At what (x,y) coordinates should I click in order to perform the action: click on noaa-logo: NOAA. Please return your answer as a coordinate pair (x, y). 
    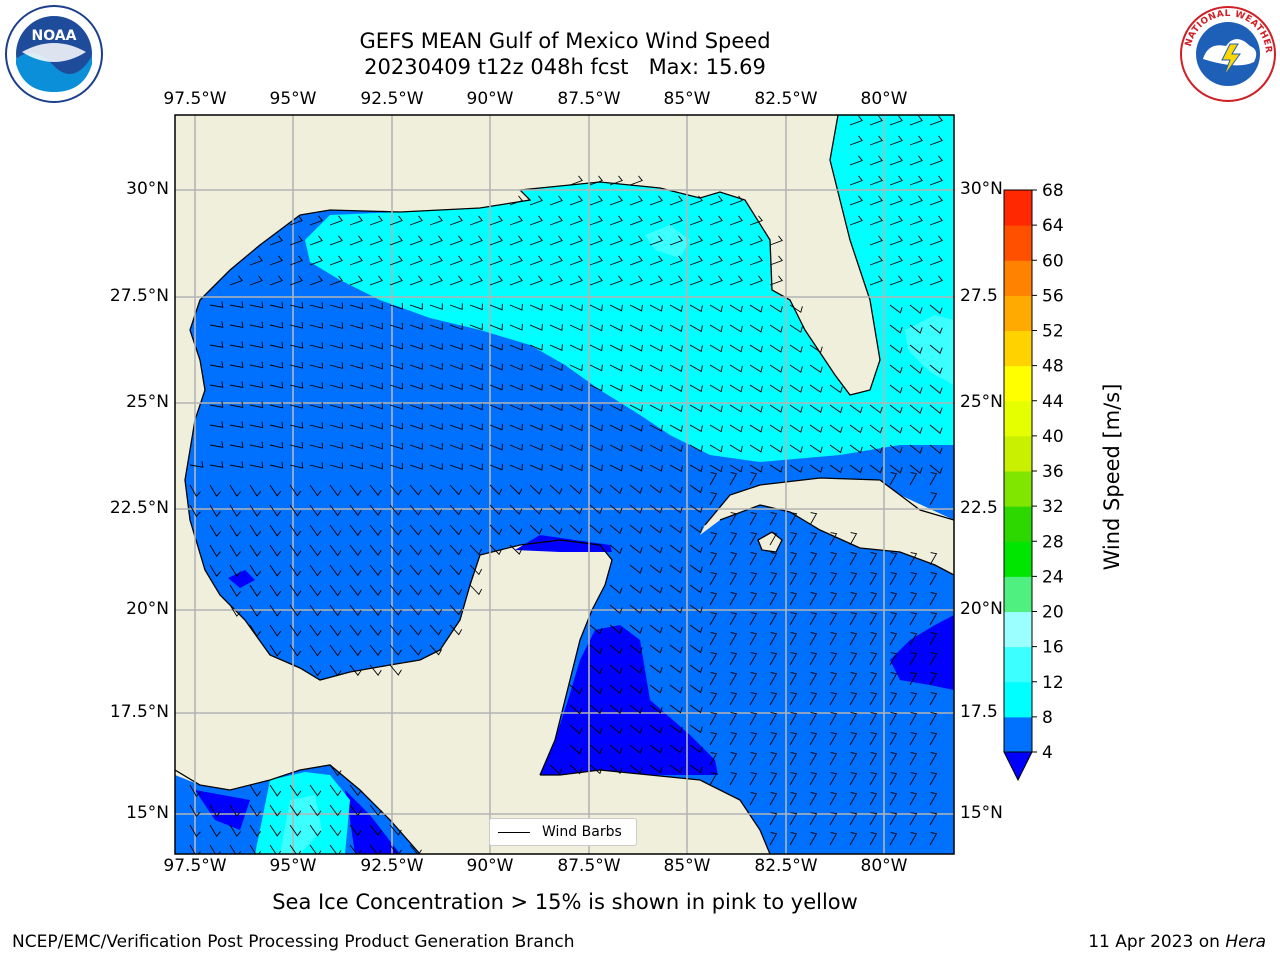
    Looking at the image, I should click on (54, 54).